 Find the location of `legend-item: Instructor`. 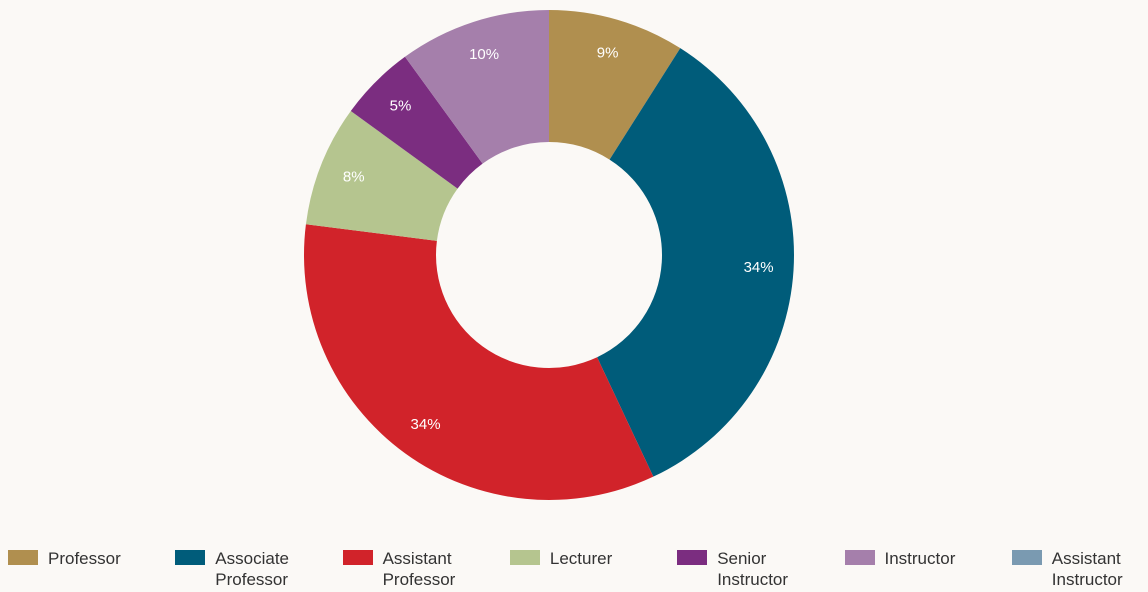

legend-item: Instructor is located at coordinates (912, 558).